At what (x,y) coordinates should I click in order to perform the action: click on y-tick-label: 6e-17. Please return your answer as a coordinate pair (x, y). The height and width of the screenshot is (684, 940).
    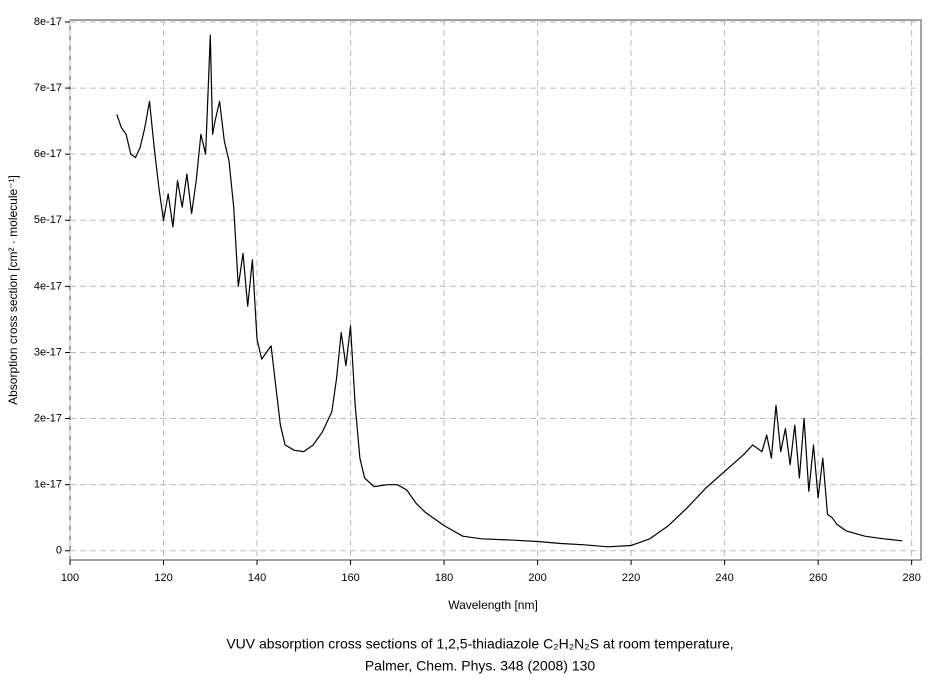
    Looking at the image, I should click on (48, 154).